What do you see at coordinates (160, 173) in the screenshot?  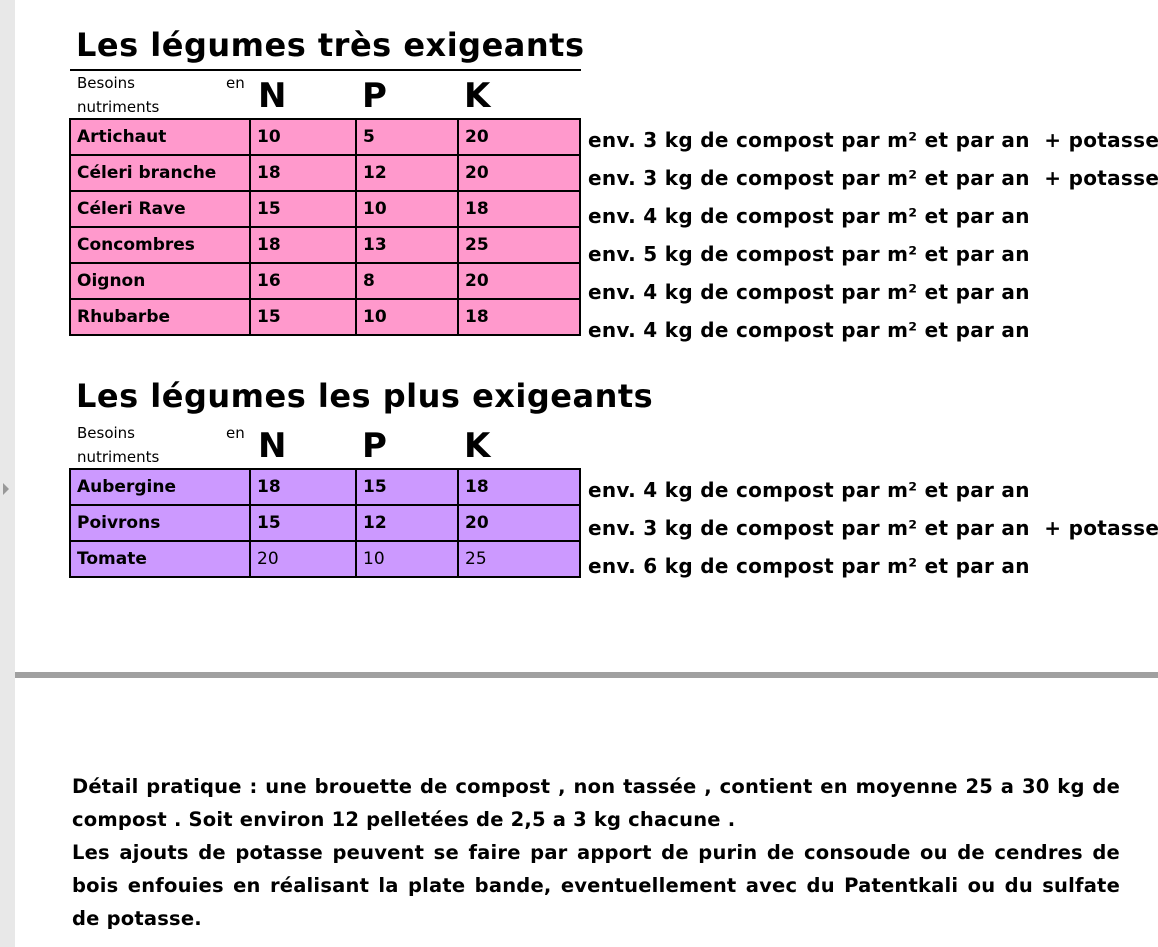 I see `vegetable-name-cell: Céleri branche` at bounding box center [160, 173].